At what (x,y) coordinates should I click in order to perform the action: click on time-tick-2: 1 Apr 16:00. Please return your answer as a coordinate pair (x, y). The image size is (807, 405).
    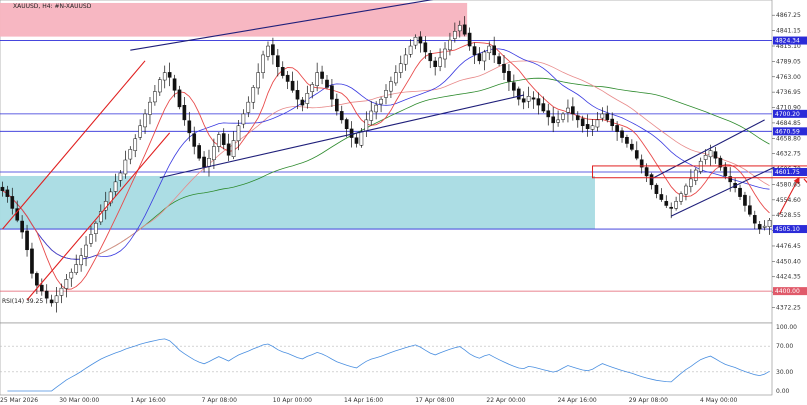
    Looking at the image, I should click on (147, 400).